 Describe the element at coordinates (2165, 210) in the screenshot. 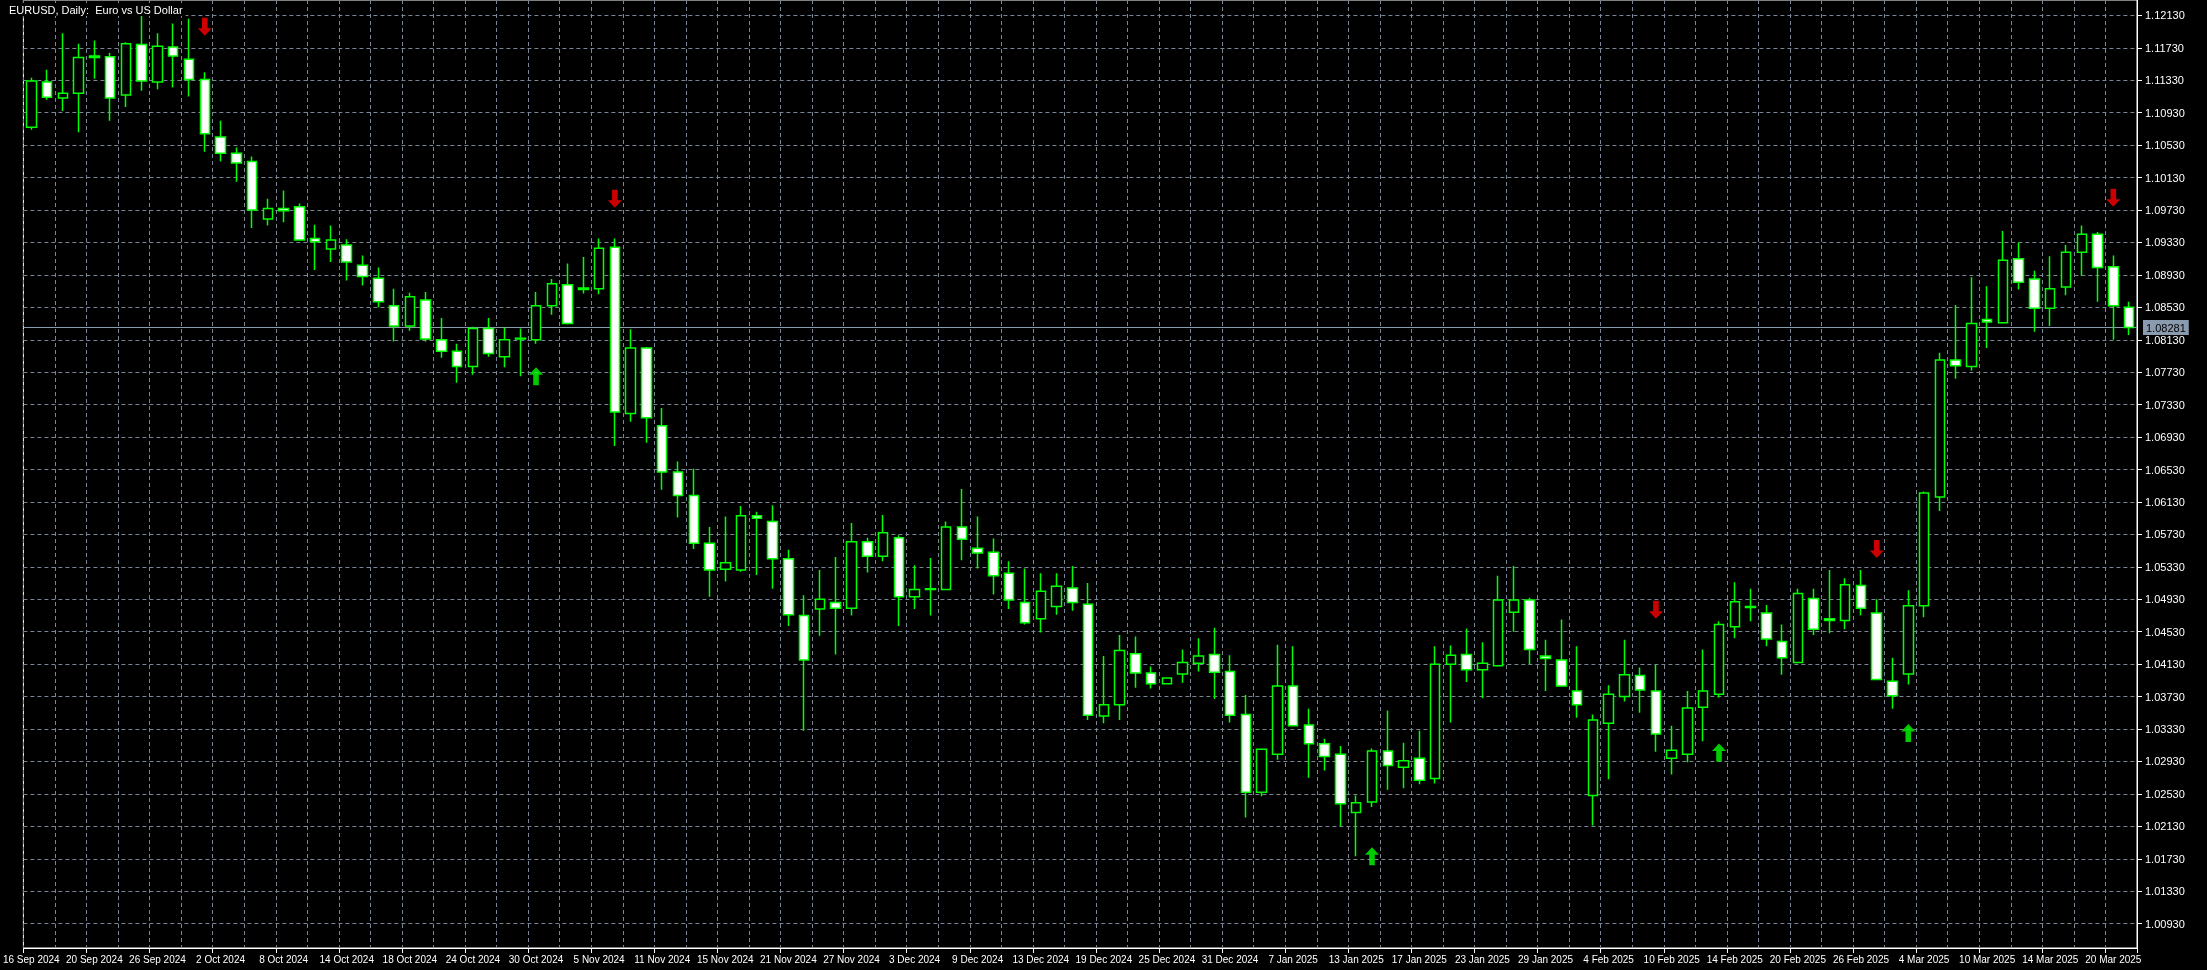

I see `y-tick-label: 1.09730` at that location.